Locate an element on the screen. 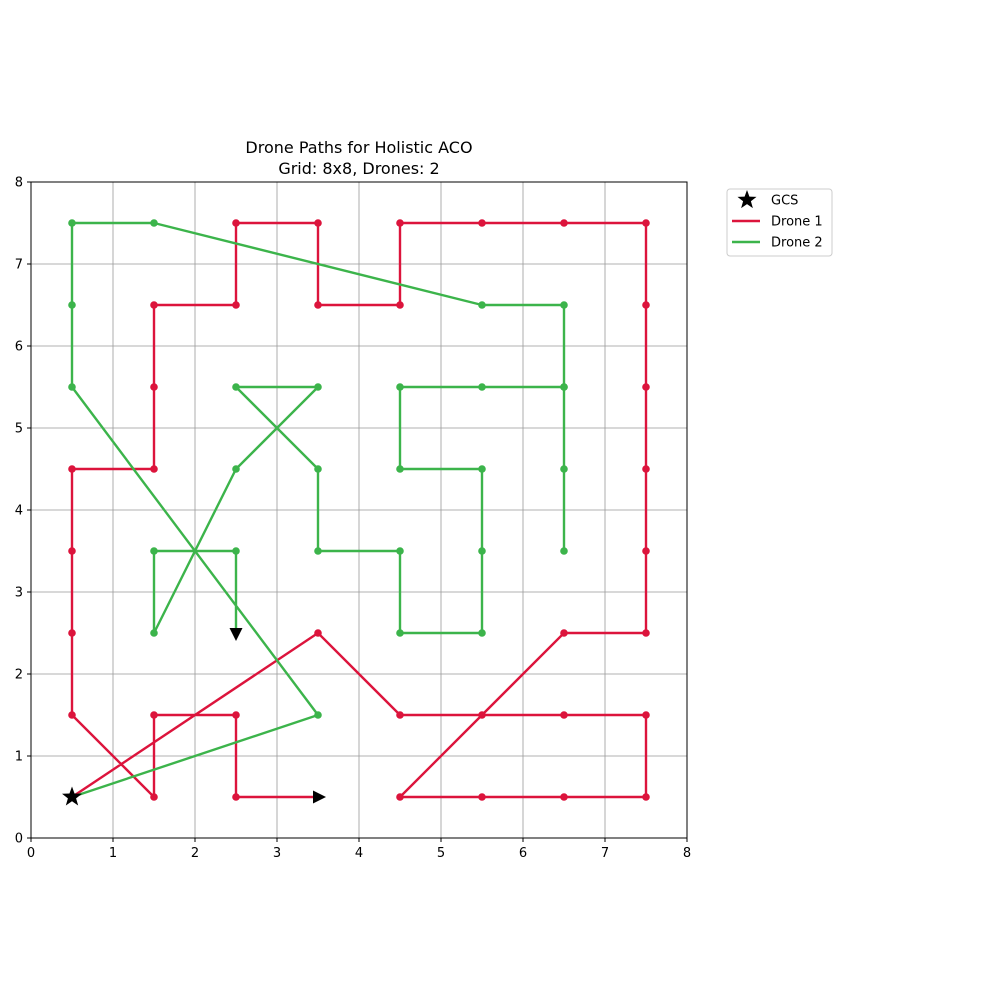 The image size is (1000, 1000). y-tick-label: 2 is located at coordinates (19, 675).